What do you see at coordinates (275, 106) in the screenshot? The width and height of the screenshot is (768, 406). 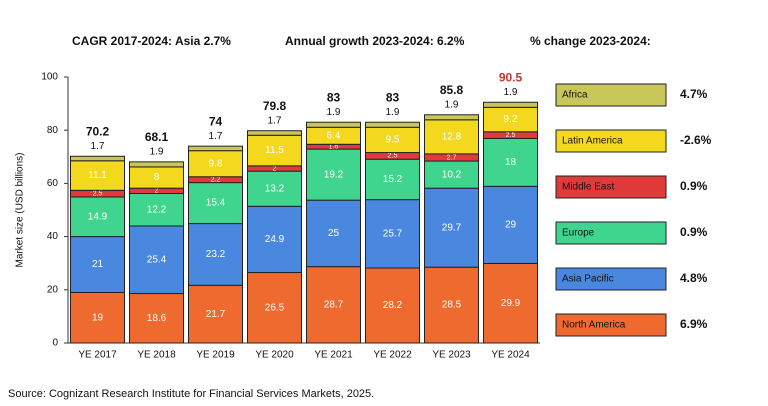 I see `total-label: 79.8` at bounding box center [275, 106].